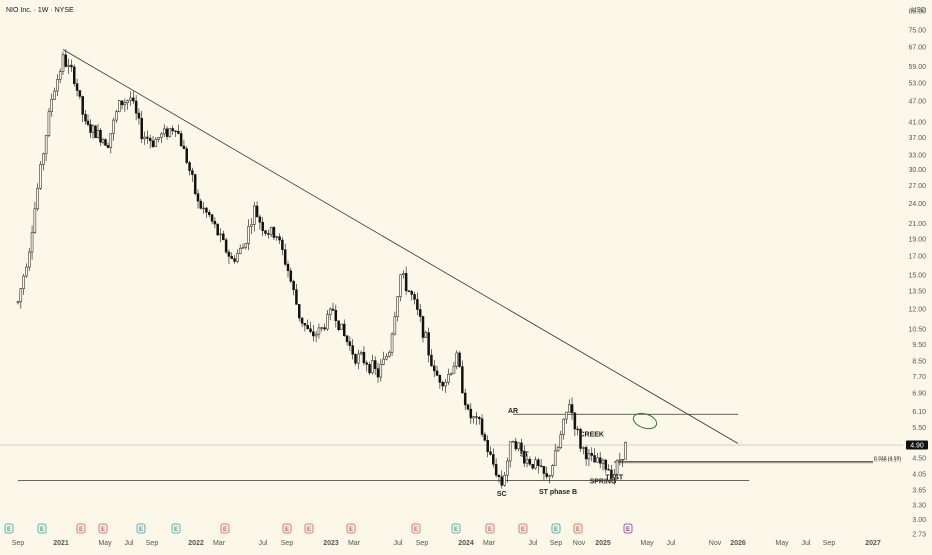 This screenshot has width=932, height=555. What do you see at coordinates (196, 543) in the screenshot?
I see `x-tick-label: 2022` at bounding box center [196, 543].